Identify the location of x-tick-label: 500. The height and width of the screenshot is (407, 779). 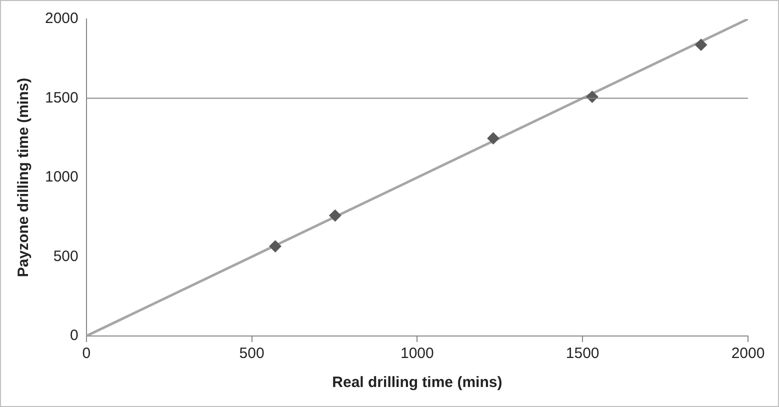
(251, 353).